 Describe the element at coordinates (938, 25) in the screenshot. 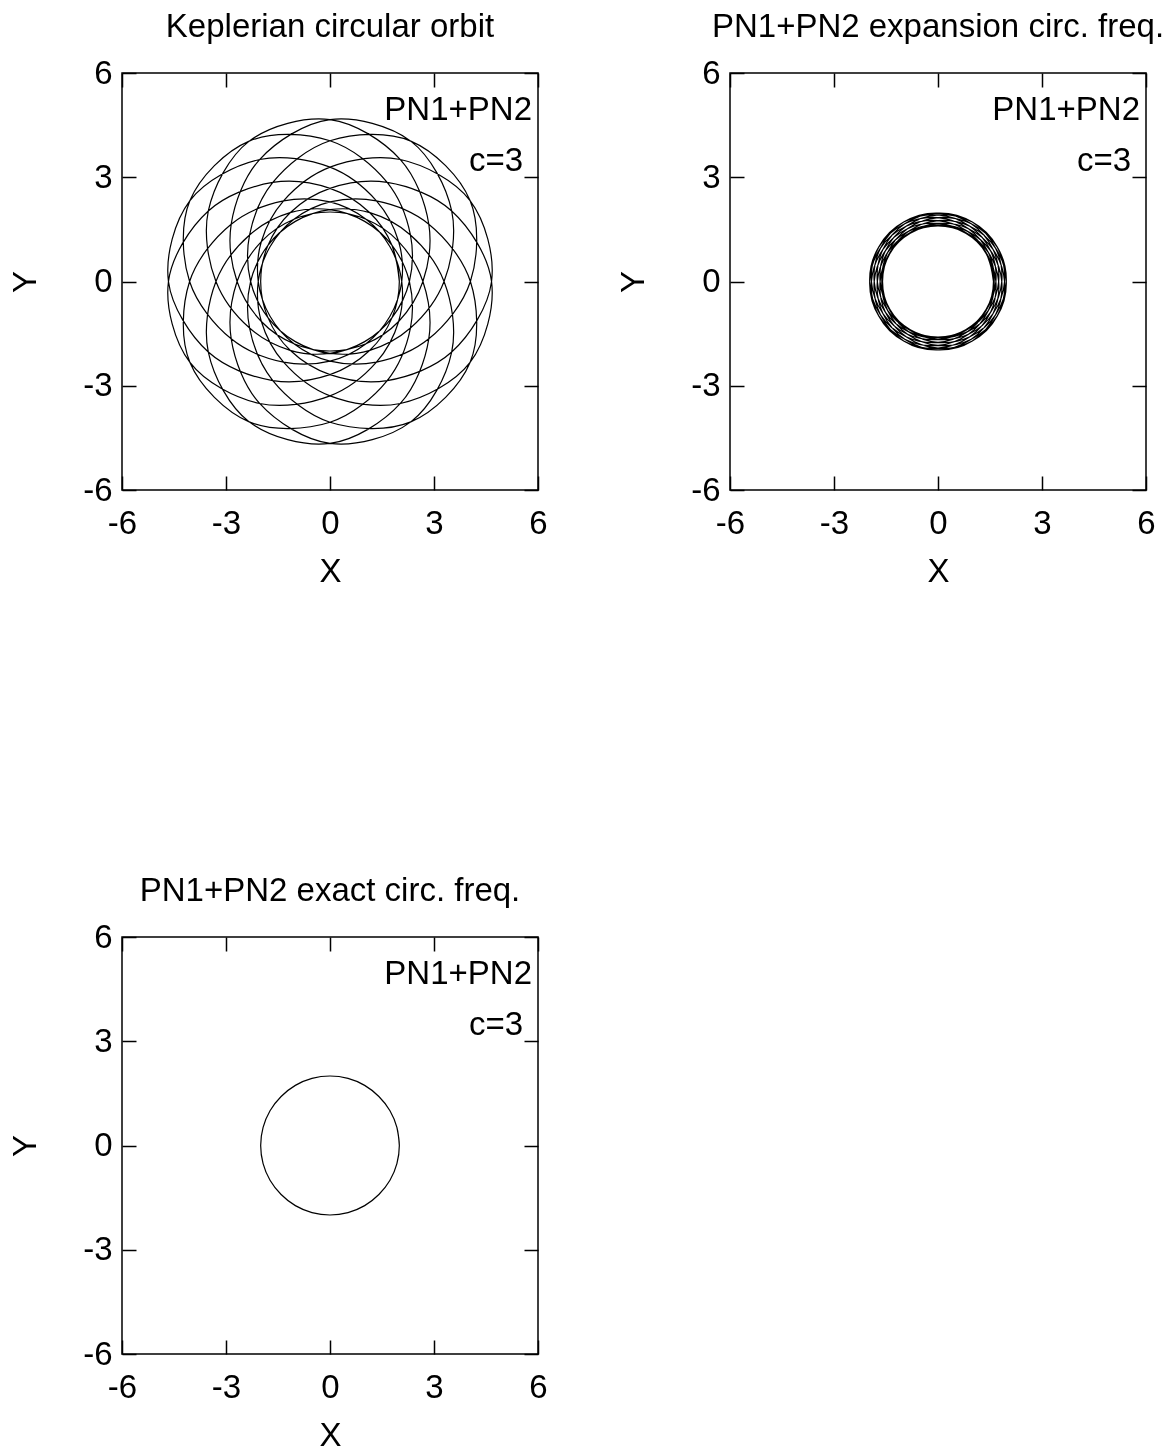

I see `chart-title: PN1+PN2 expansion circ. freq.` at that location.